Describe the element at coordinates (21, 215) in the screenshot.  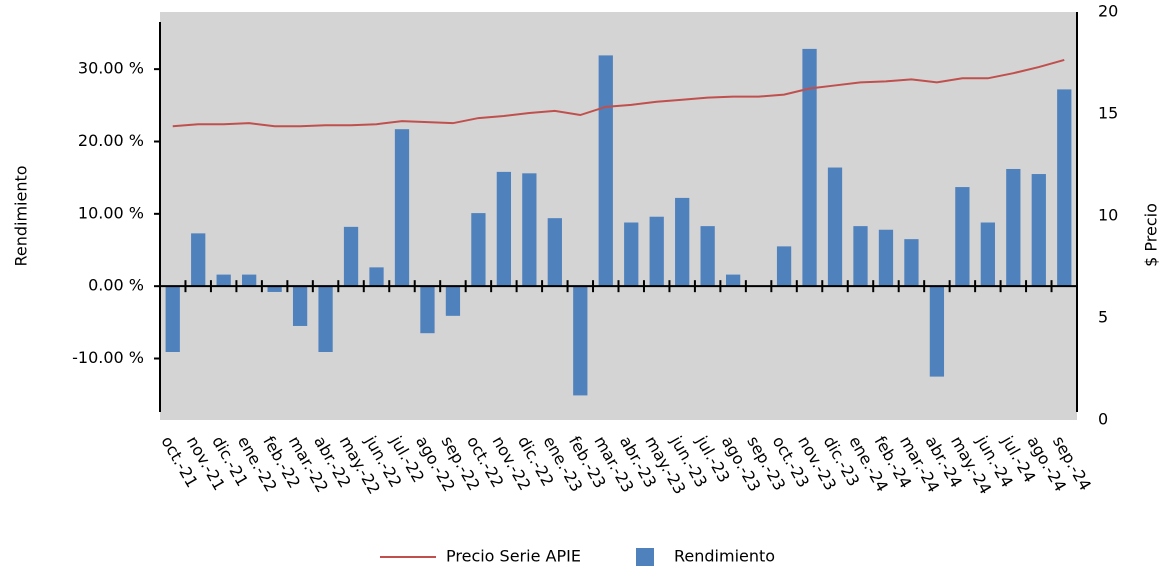
I see `y-axis-title: Rendimiento` at that location.